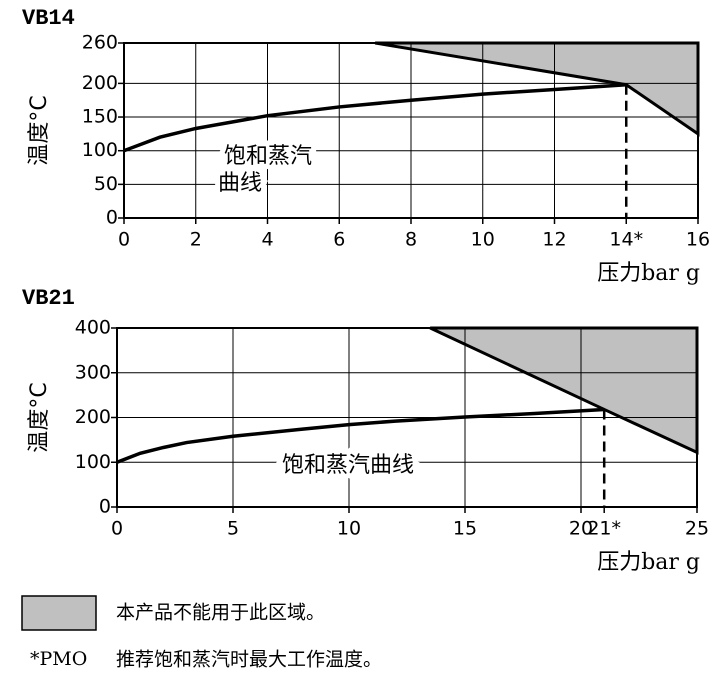 The width and height of the screenshot is (726, 680). Describe the element at coordinates (93, 328) in the screenshot. I see `y-tick-label: 400` at that location.